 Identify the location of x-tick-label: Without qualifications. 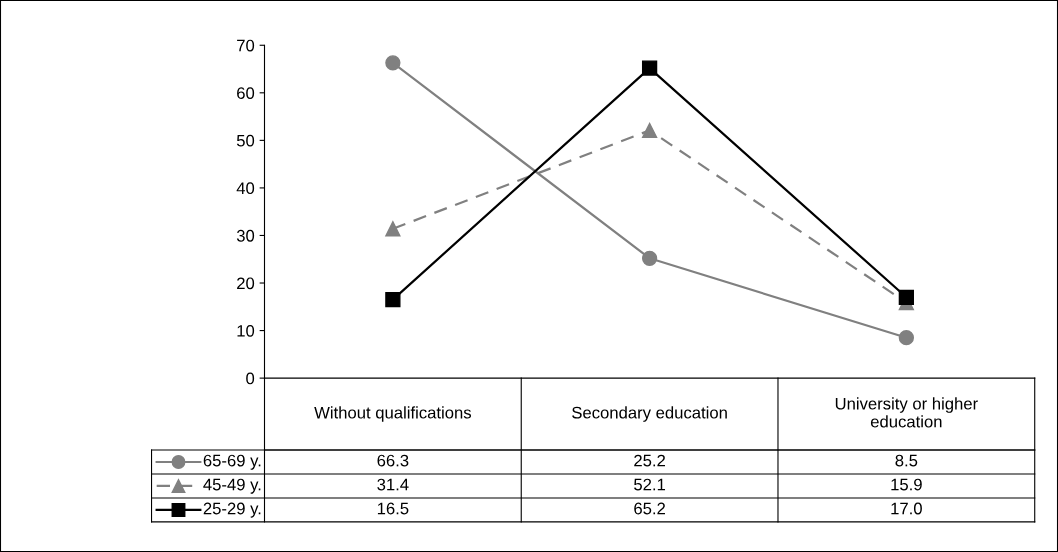
(393, 414).